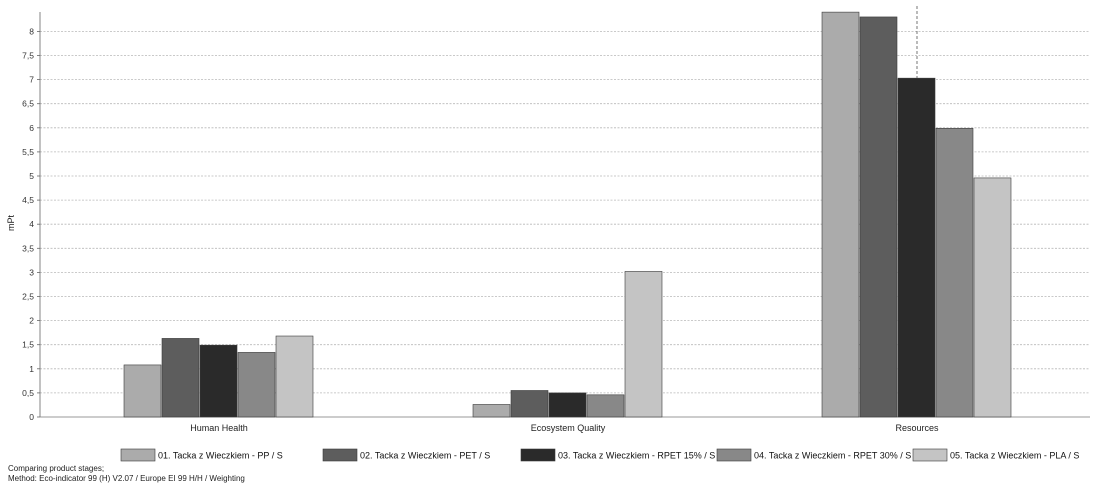 The height and width of the screenshot is (488, 1097). I want to click on y-tick-label: 0, so click(31, 417).